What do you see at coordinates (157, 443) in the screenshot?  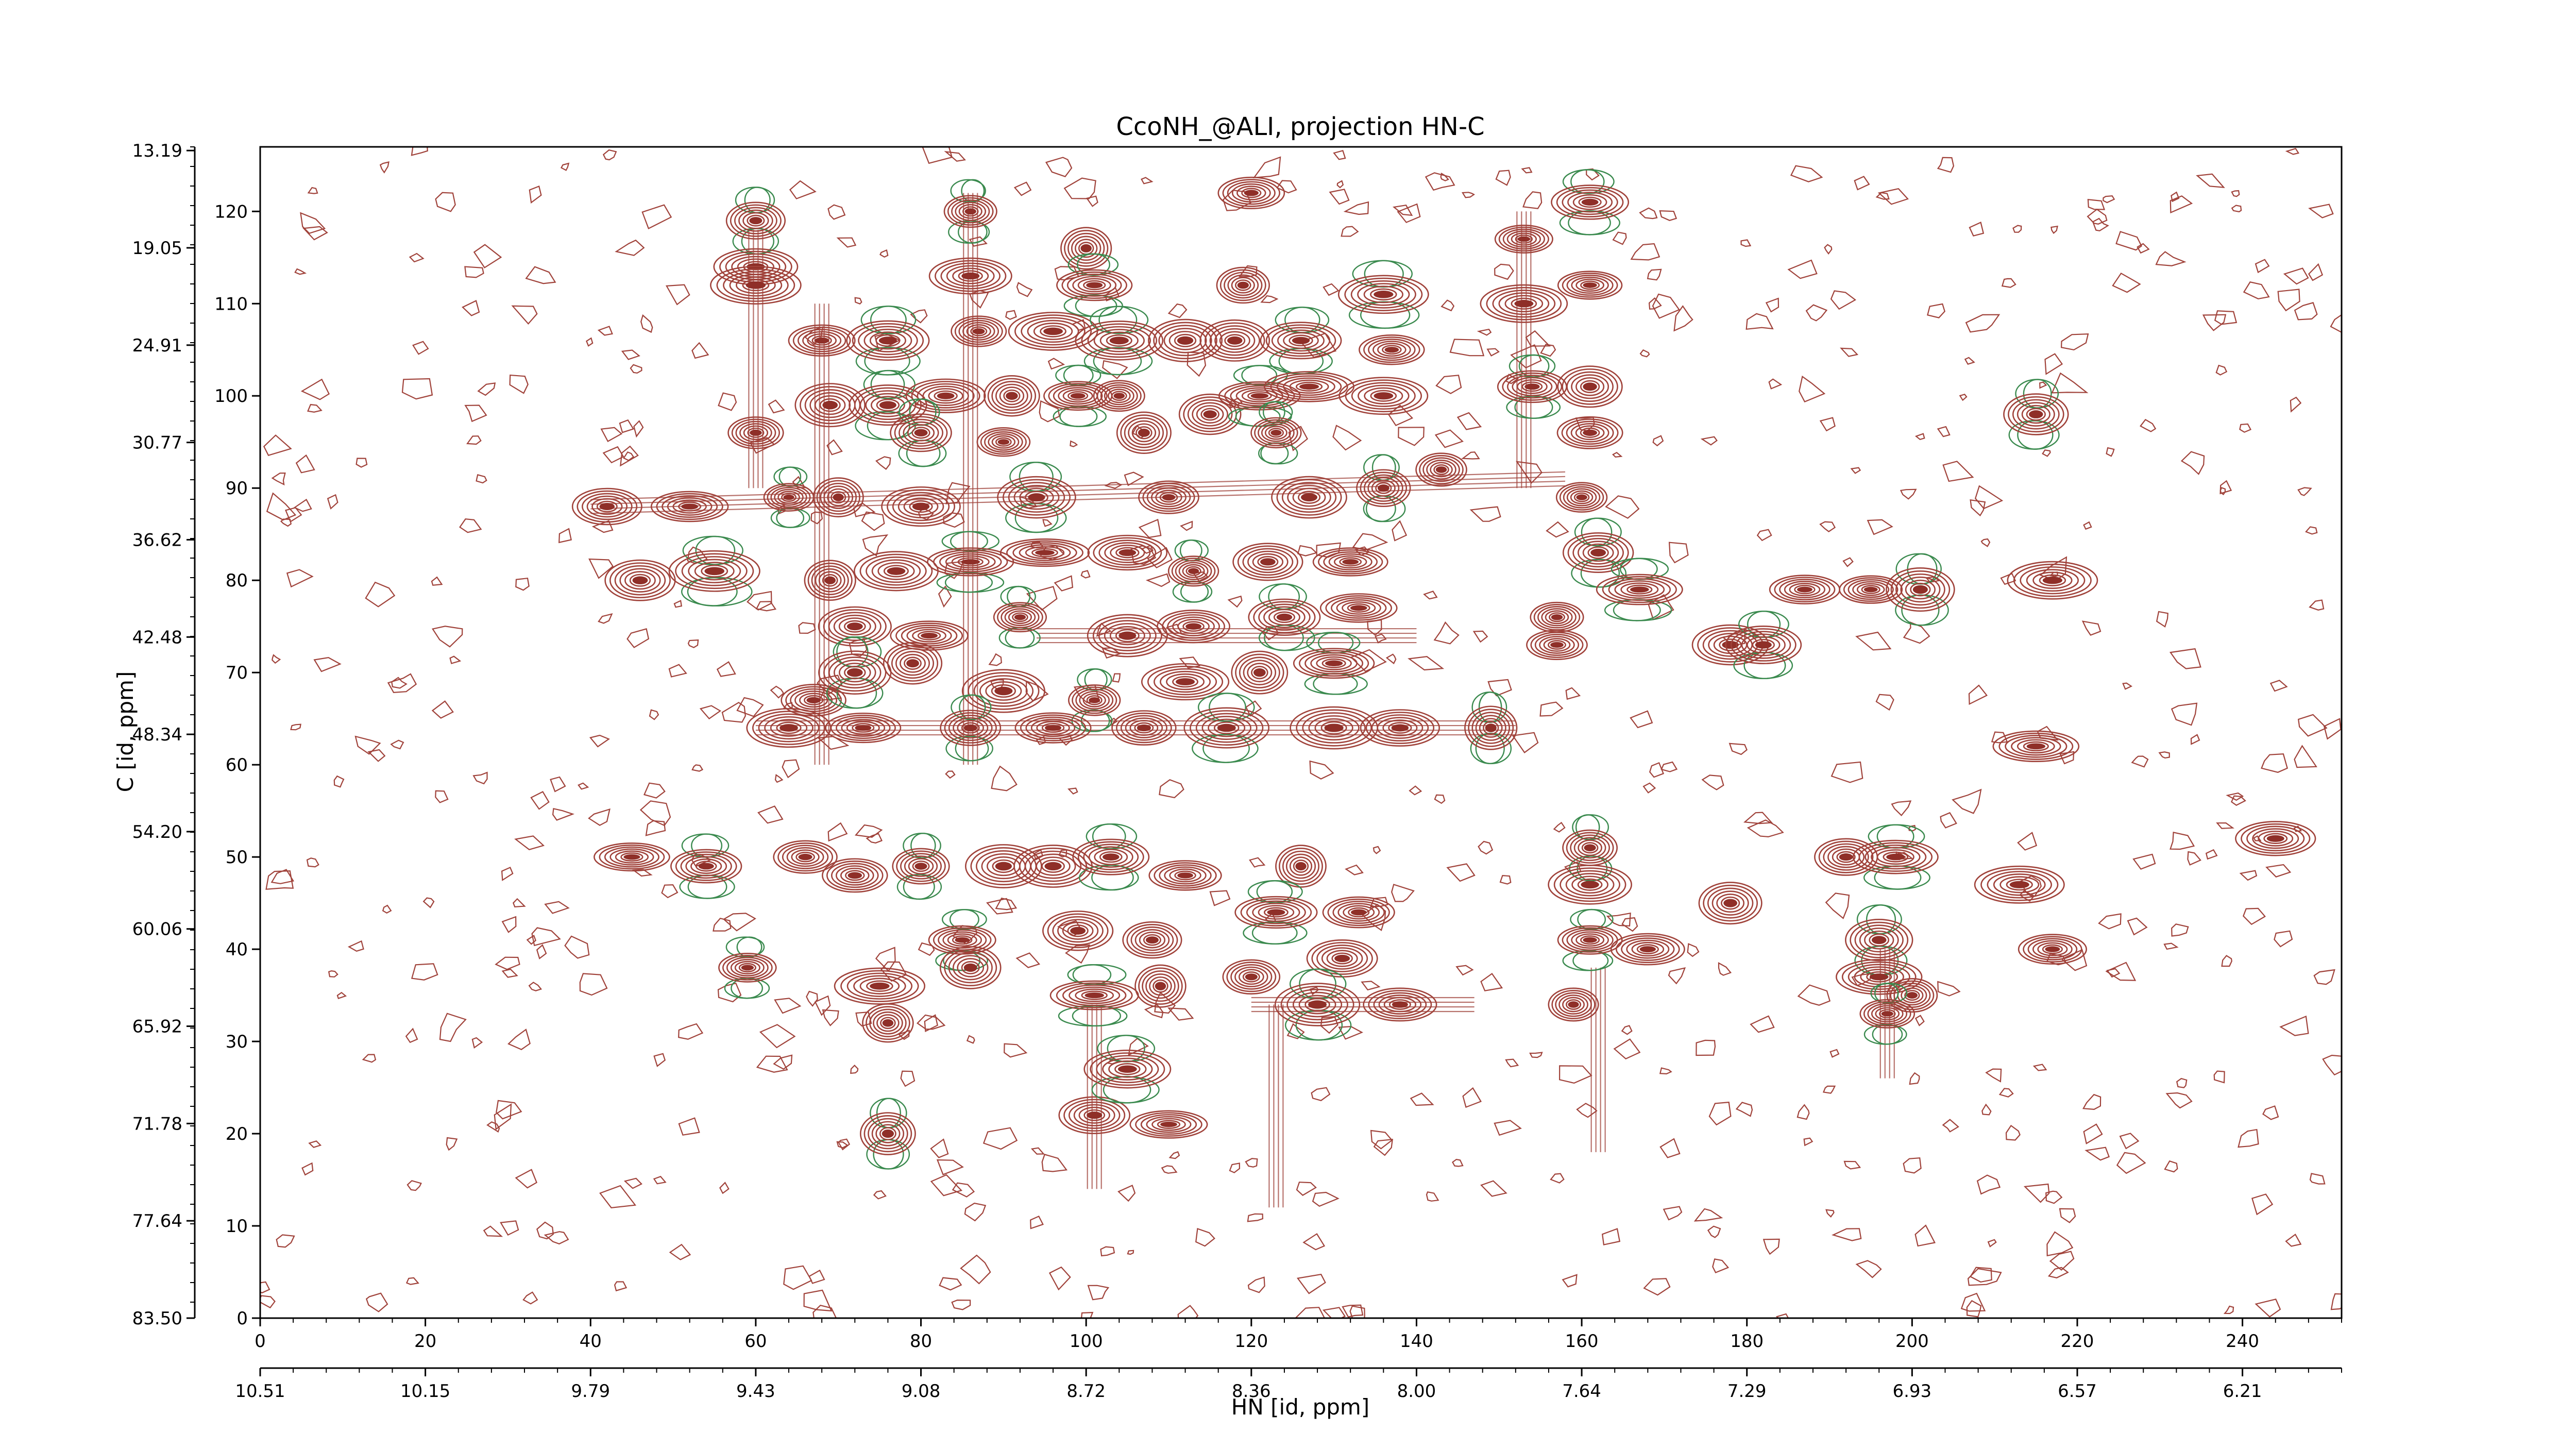 I see `ppm-y-tick-label: 30.77` at bounding box center [157, 443].